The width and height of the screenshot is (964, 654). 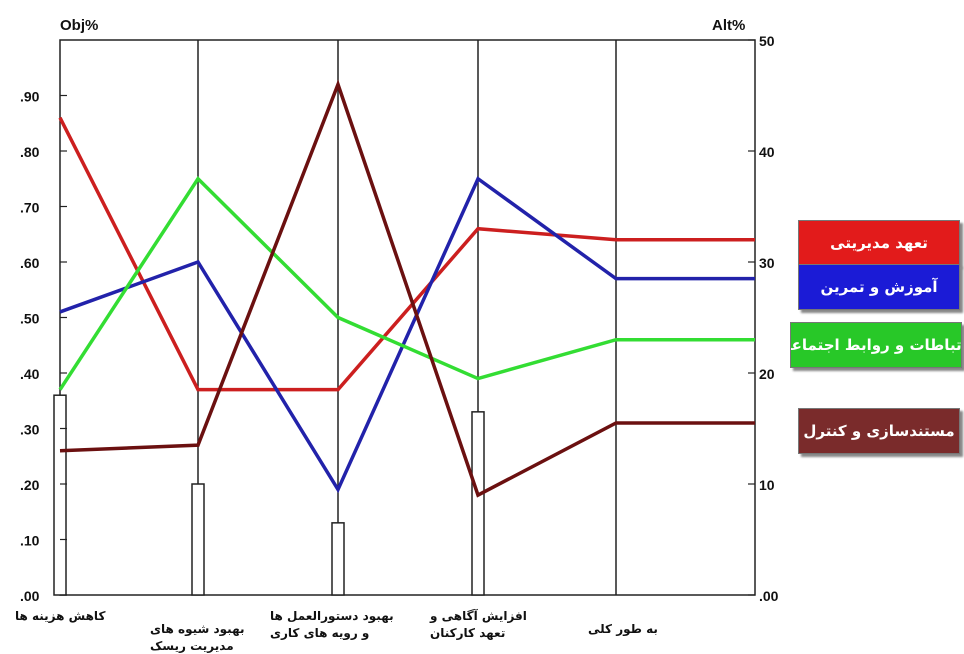 I want to click on category-label-0: کاهش هزینه ها, so click(x=60, y=616).